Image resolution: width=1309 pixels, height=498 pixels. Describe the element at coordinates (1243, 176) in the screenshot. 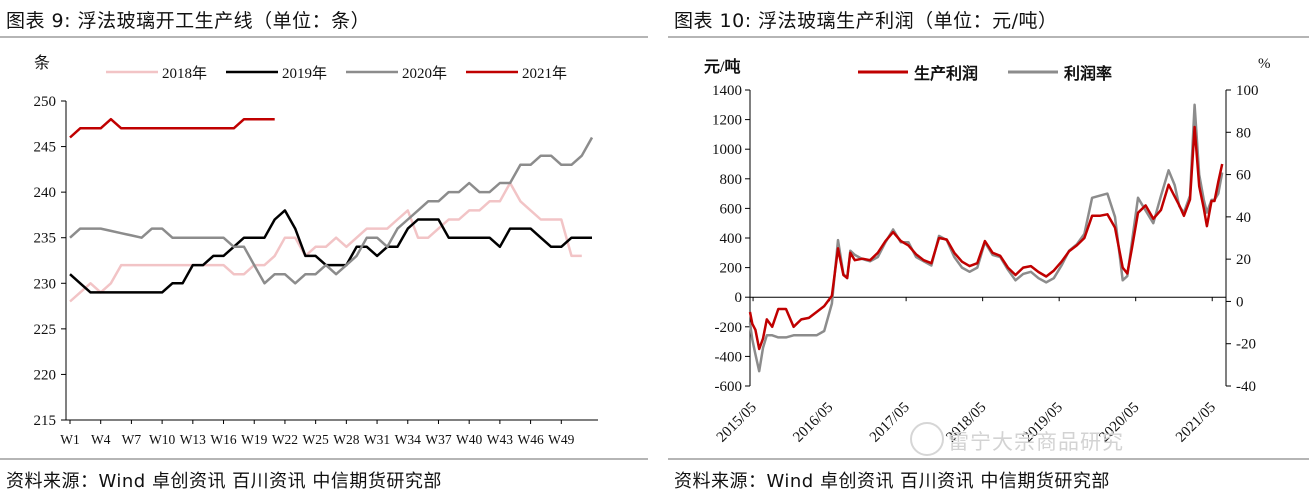

I see `right-y-tick-label: 60` at that location.